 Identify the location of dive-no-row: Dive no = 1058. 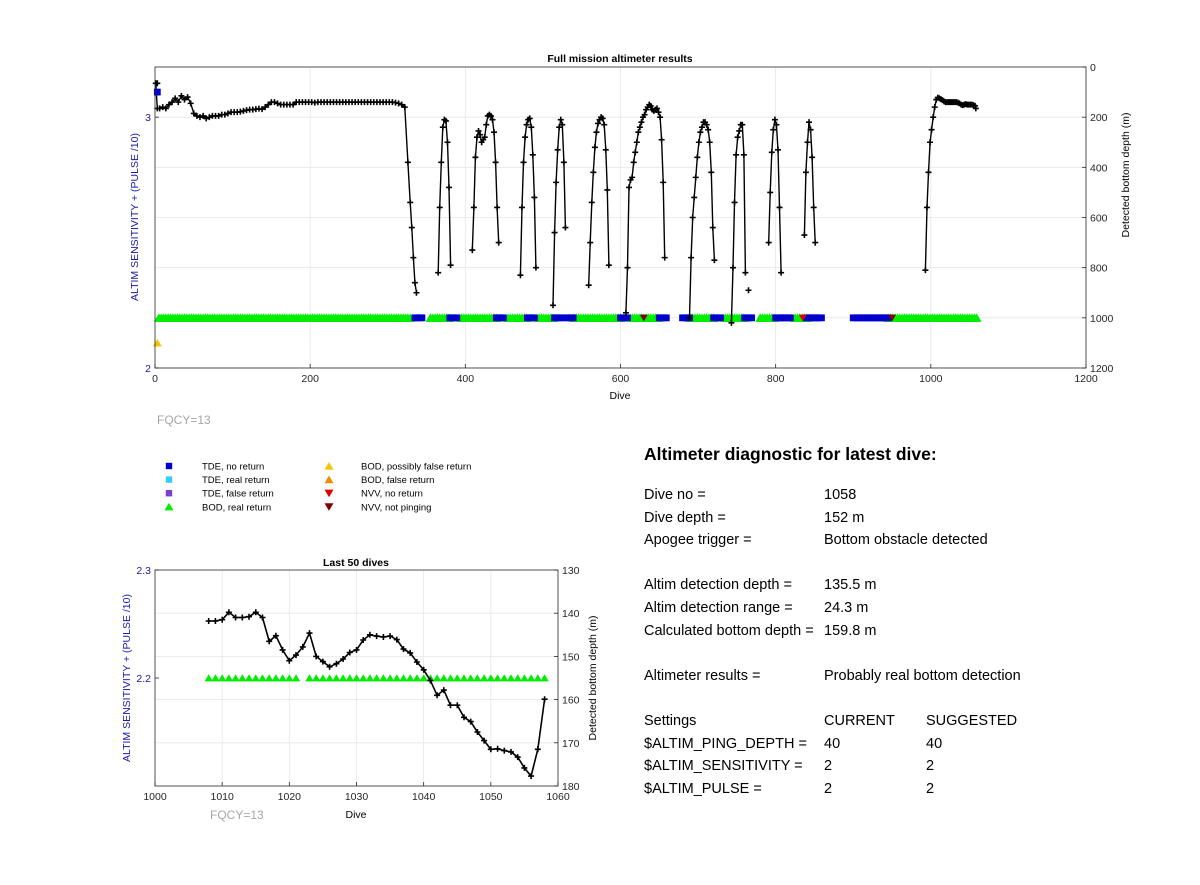
(904, 498).